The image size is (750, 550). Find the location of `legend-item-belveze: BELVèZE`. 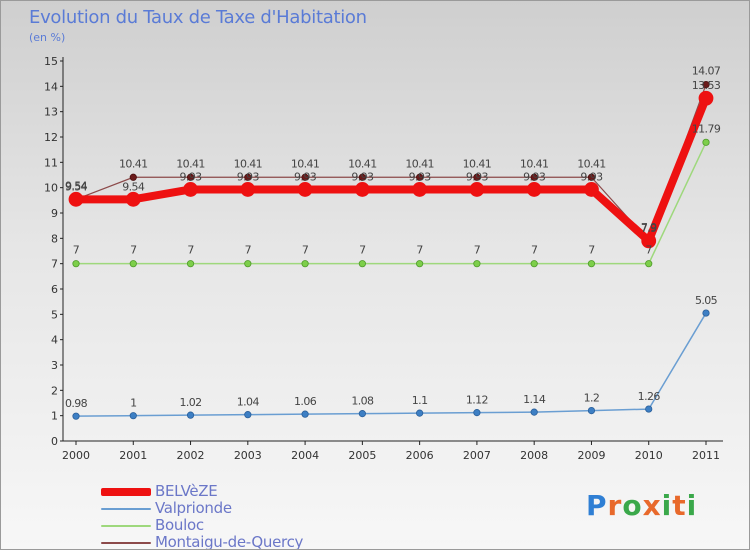

legend-item-belveze: BELVèZE is located at coordinates (202, 491).